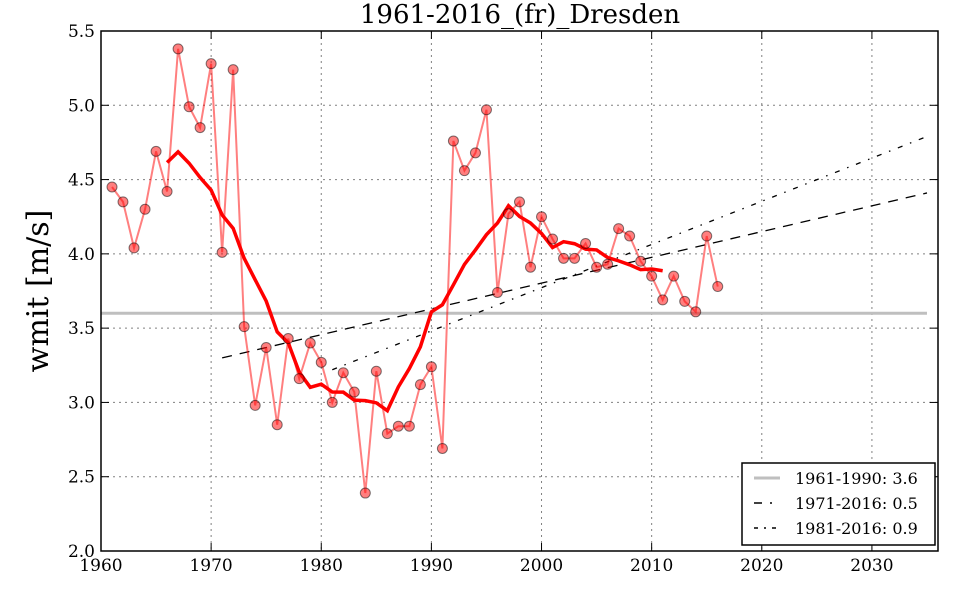  What do you see at coordinates (871, 566) in the screenshot?
I see `x-tick-label: 2030` at bounding box center [871, 566].